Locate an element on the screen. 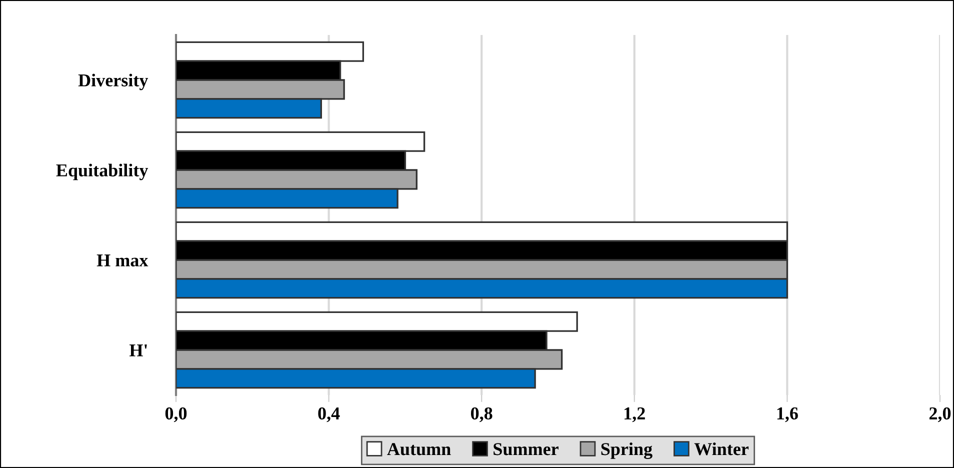 The width and height of the screenshot is (954, 468). x-tick-label: 0,8 is located at coordinates (481, 414).